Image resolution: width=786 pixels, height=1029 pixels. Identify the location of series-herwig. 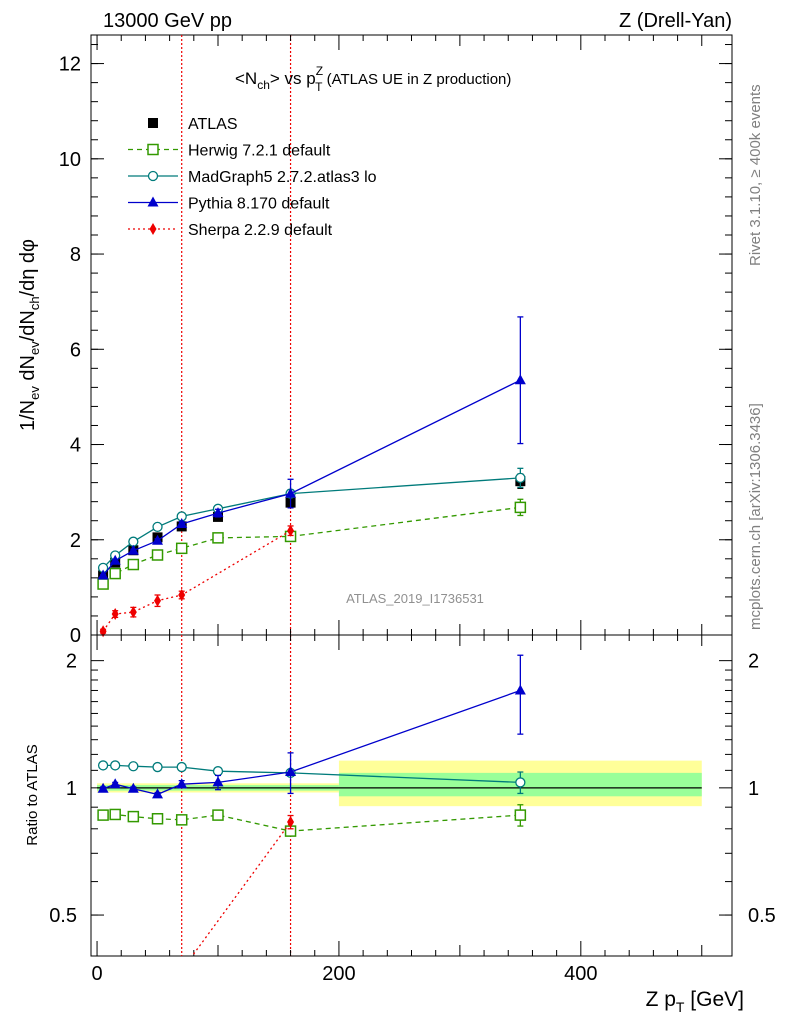
(312, 544).